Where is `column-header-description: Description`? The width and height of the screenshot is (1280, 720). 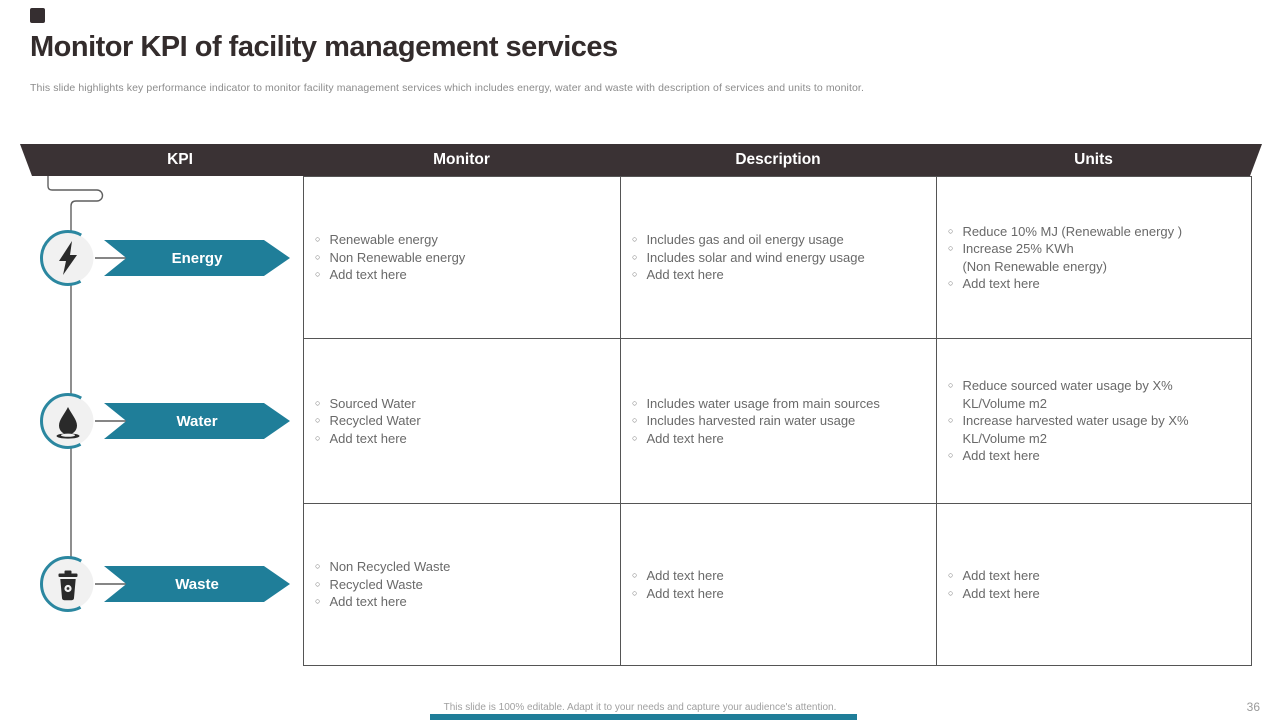 column-header-description: Description is located at coordinates (778, 159).